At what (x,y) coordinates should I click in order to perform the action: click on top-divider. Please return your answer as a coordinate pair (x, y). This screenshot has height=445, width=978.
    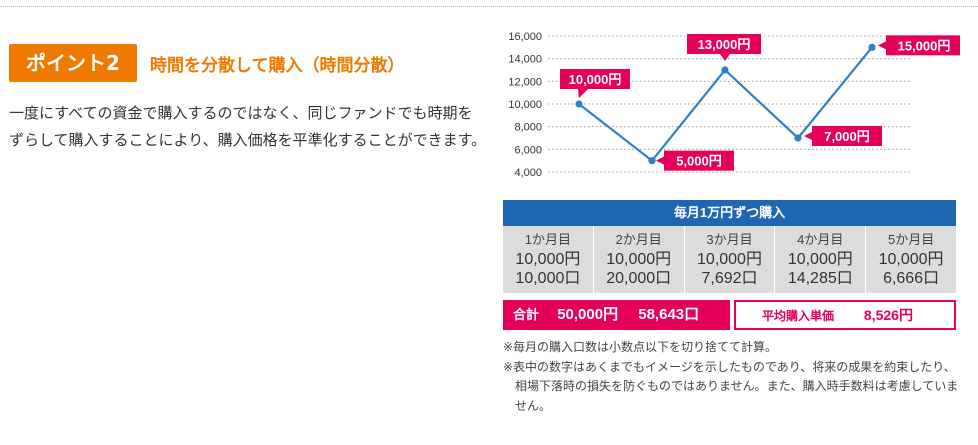
    Looking at the image, I should click on (489, 6).